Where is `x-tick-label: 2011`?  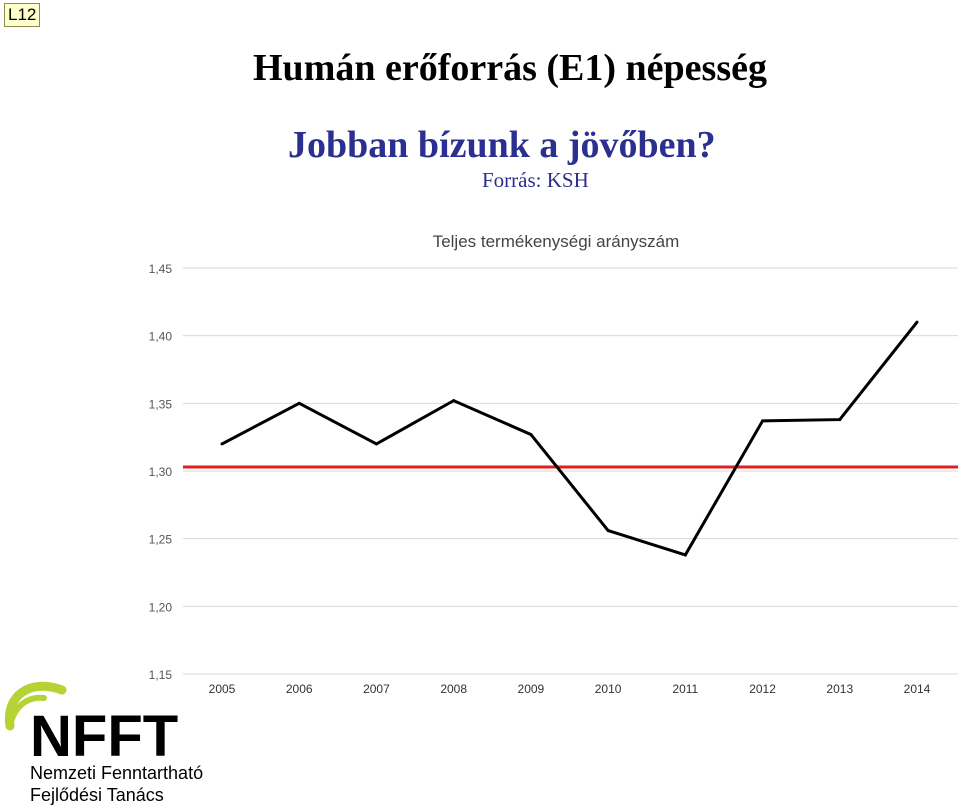 x-tick-label: 2011 is located at coordinates (685, 689).